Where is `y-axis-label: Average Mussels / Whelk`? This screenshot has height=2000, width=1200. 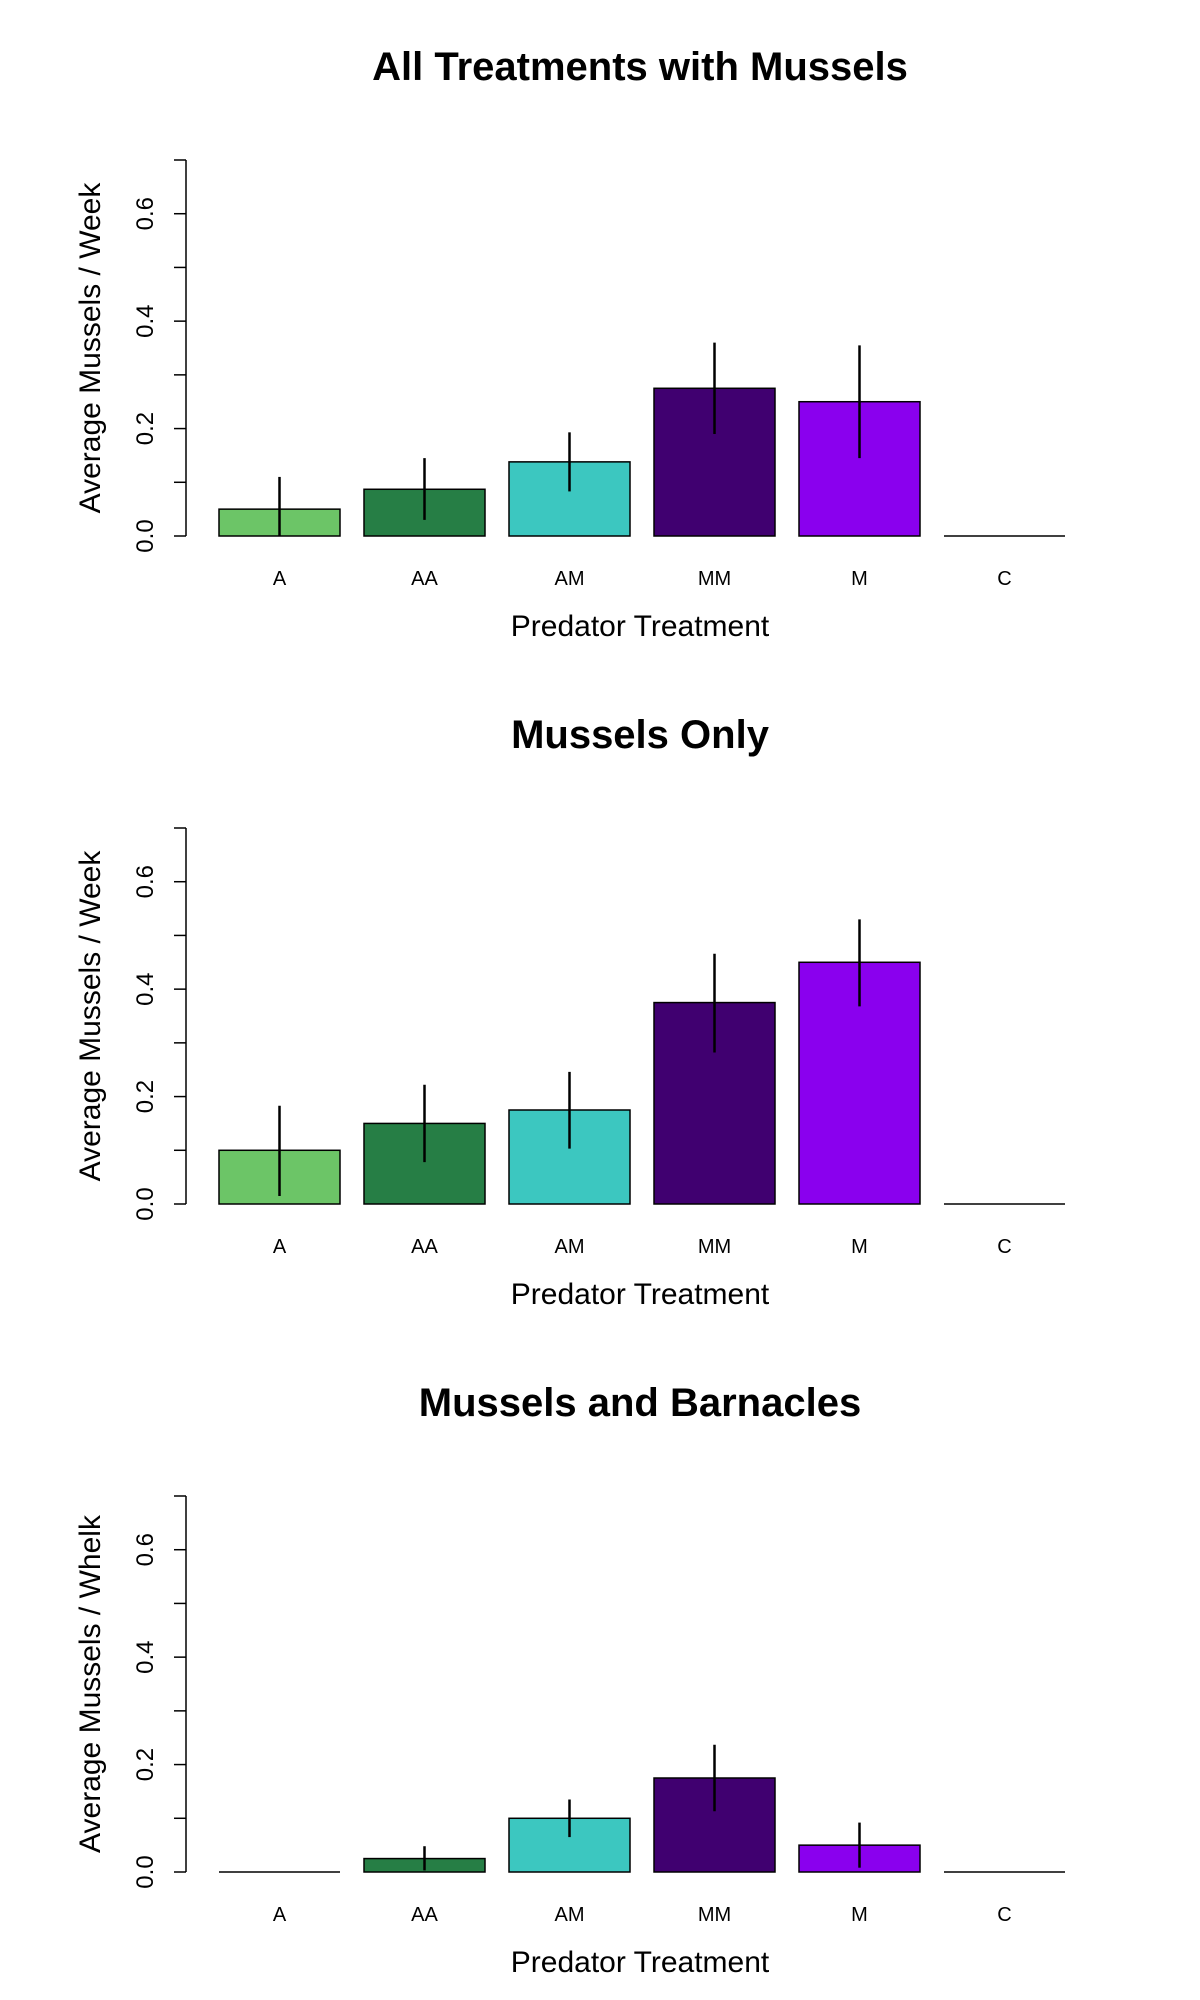 y-axis-label: Average Mussels / Whelk is located at coordinates (90, 1683).